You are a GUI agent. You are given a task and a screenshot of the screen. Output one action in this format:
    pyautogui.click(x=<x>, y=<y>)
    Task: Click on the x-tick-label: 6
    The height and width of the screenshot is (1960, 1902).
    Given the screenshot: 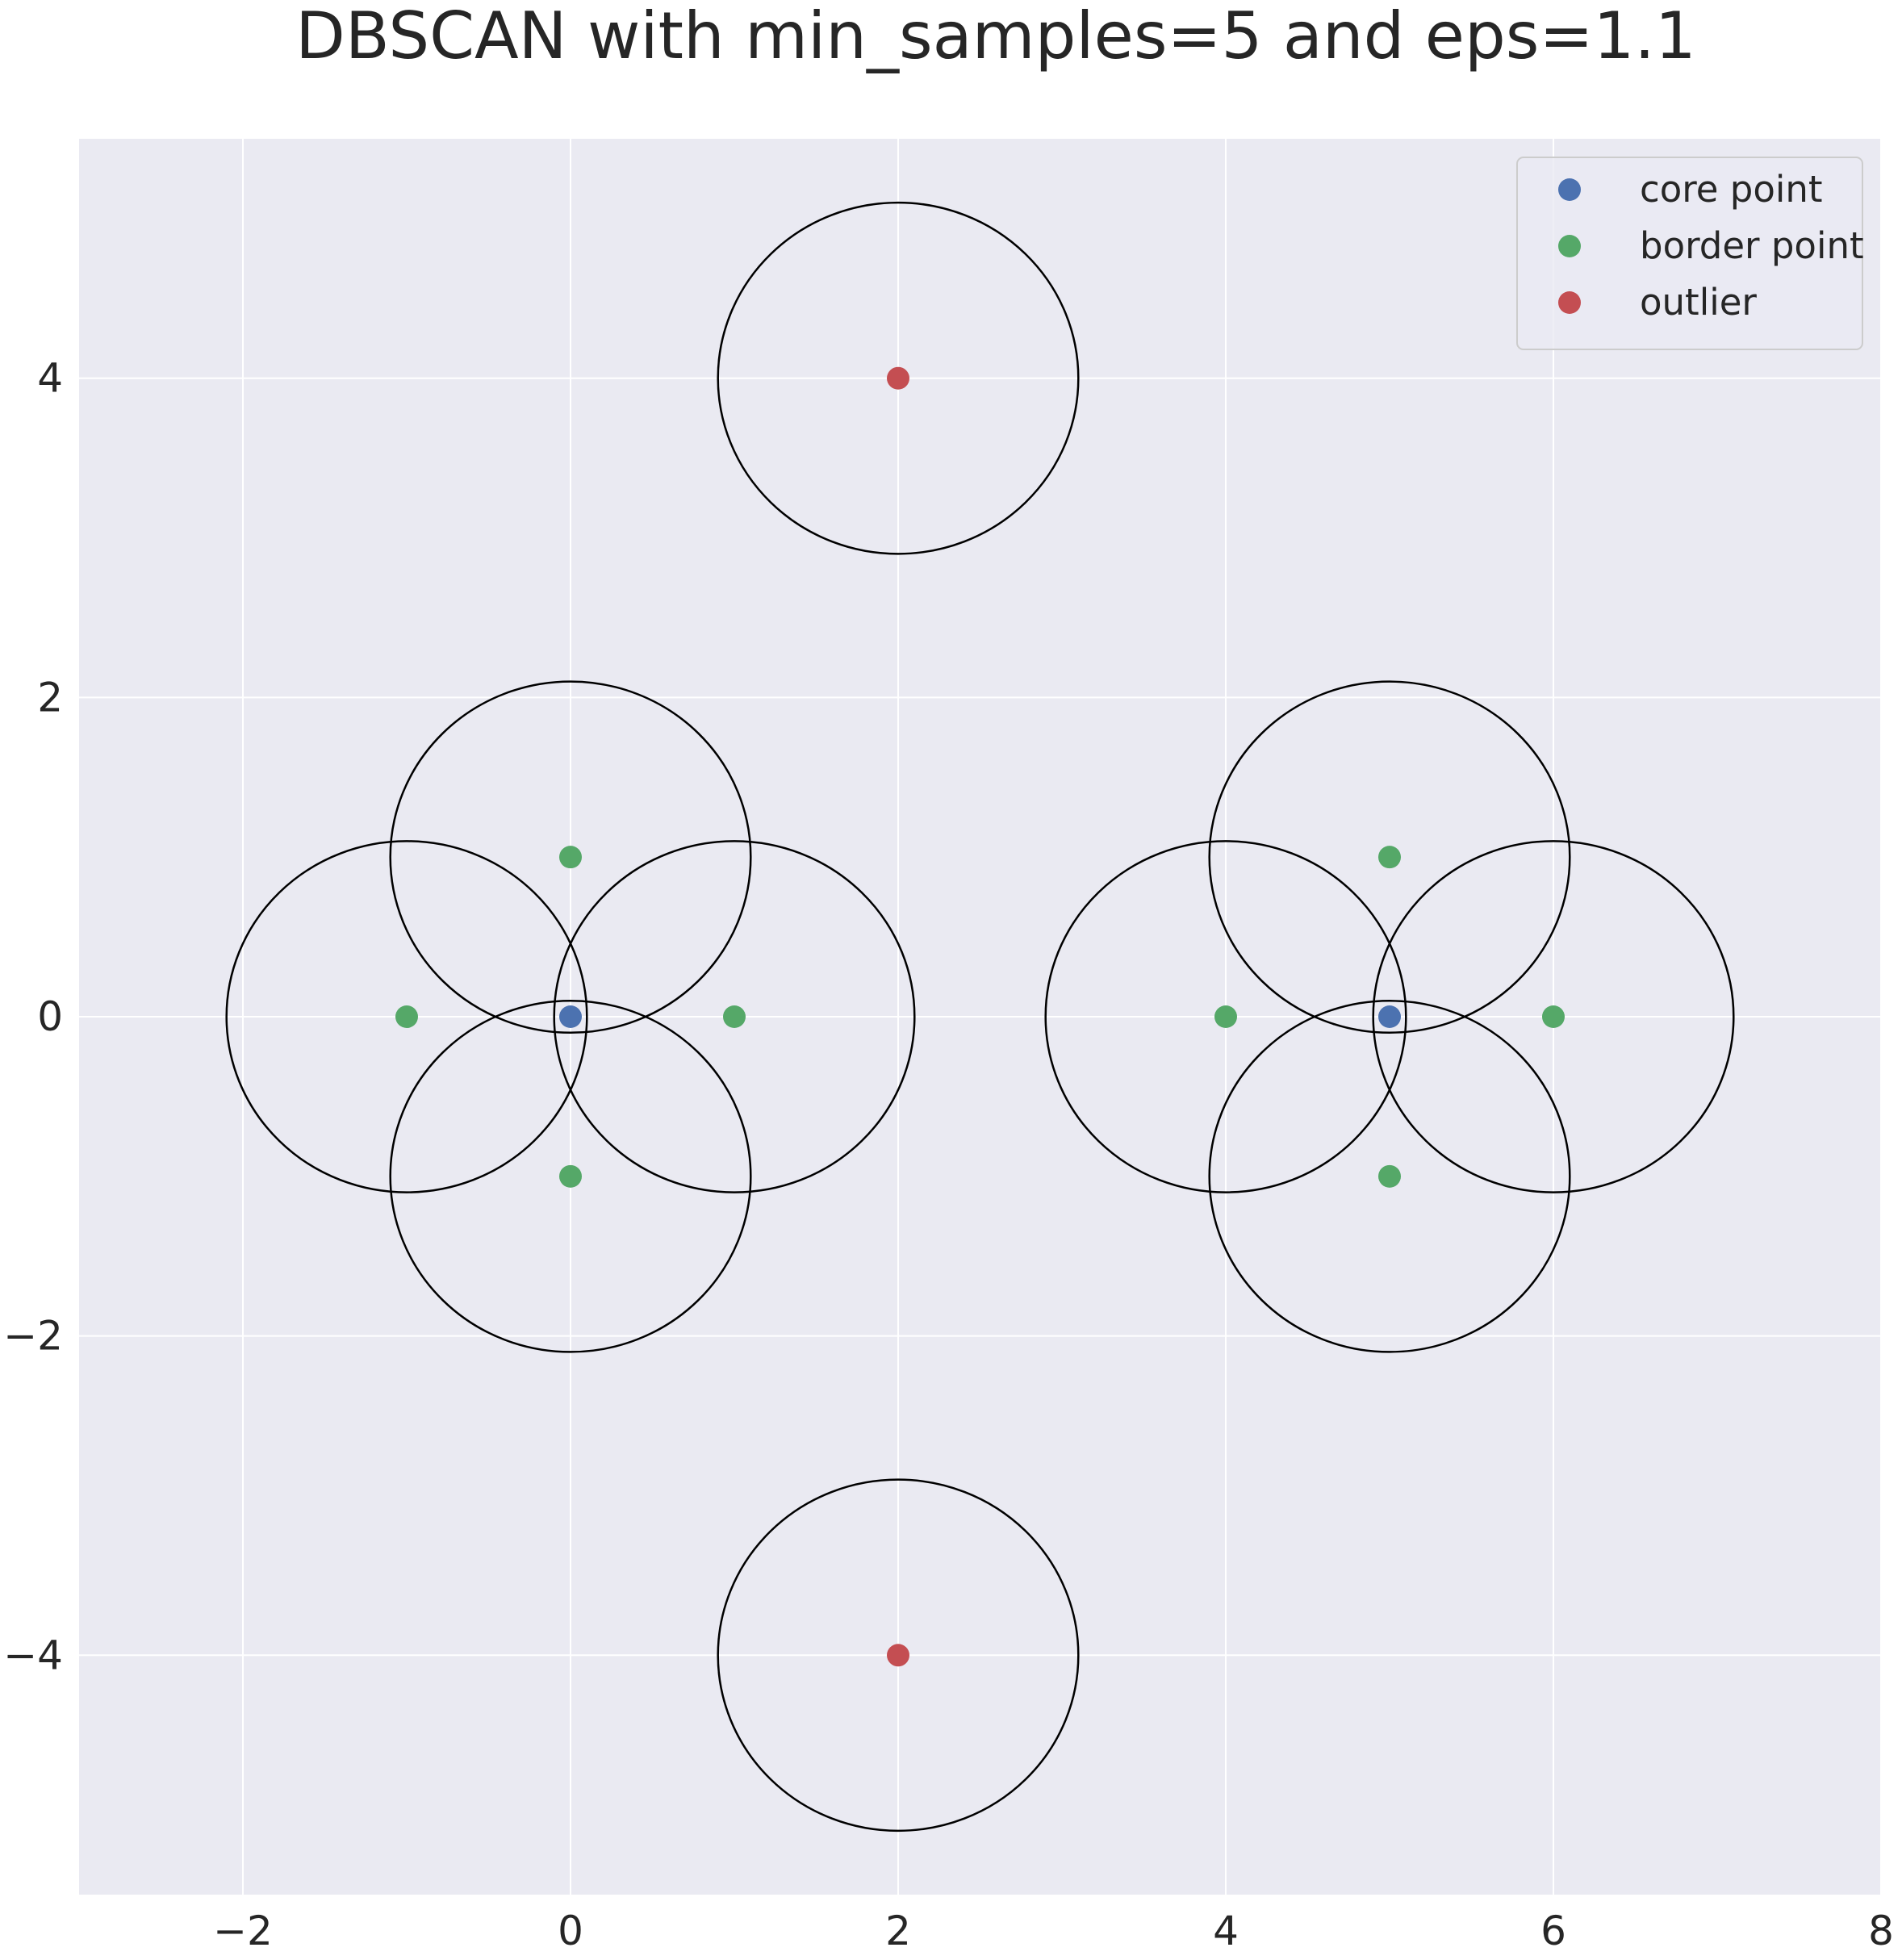 What is the action you would take?
    pyautogui.click(x=1553, y=1931)
    